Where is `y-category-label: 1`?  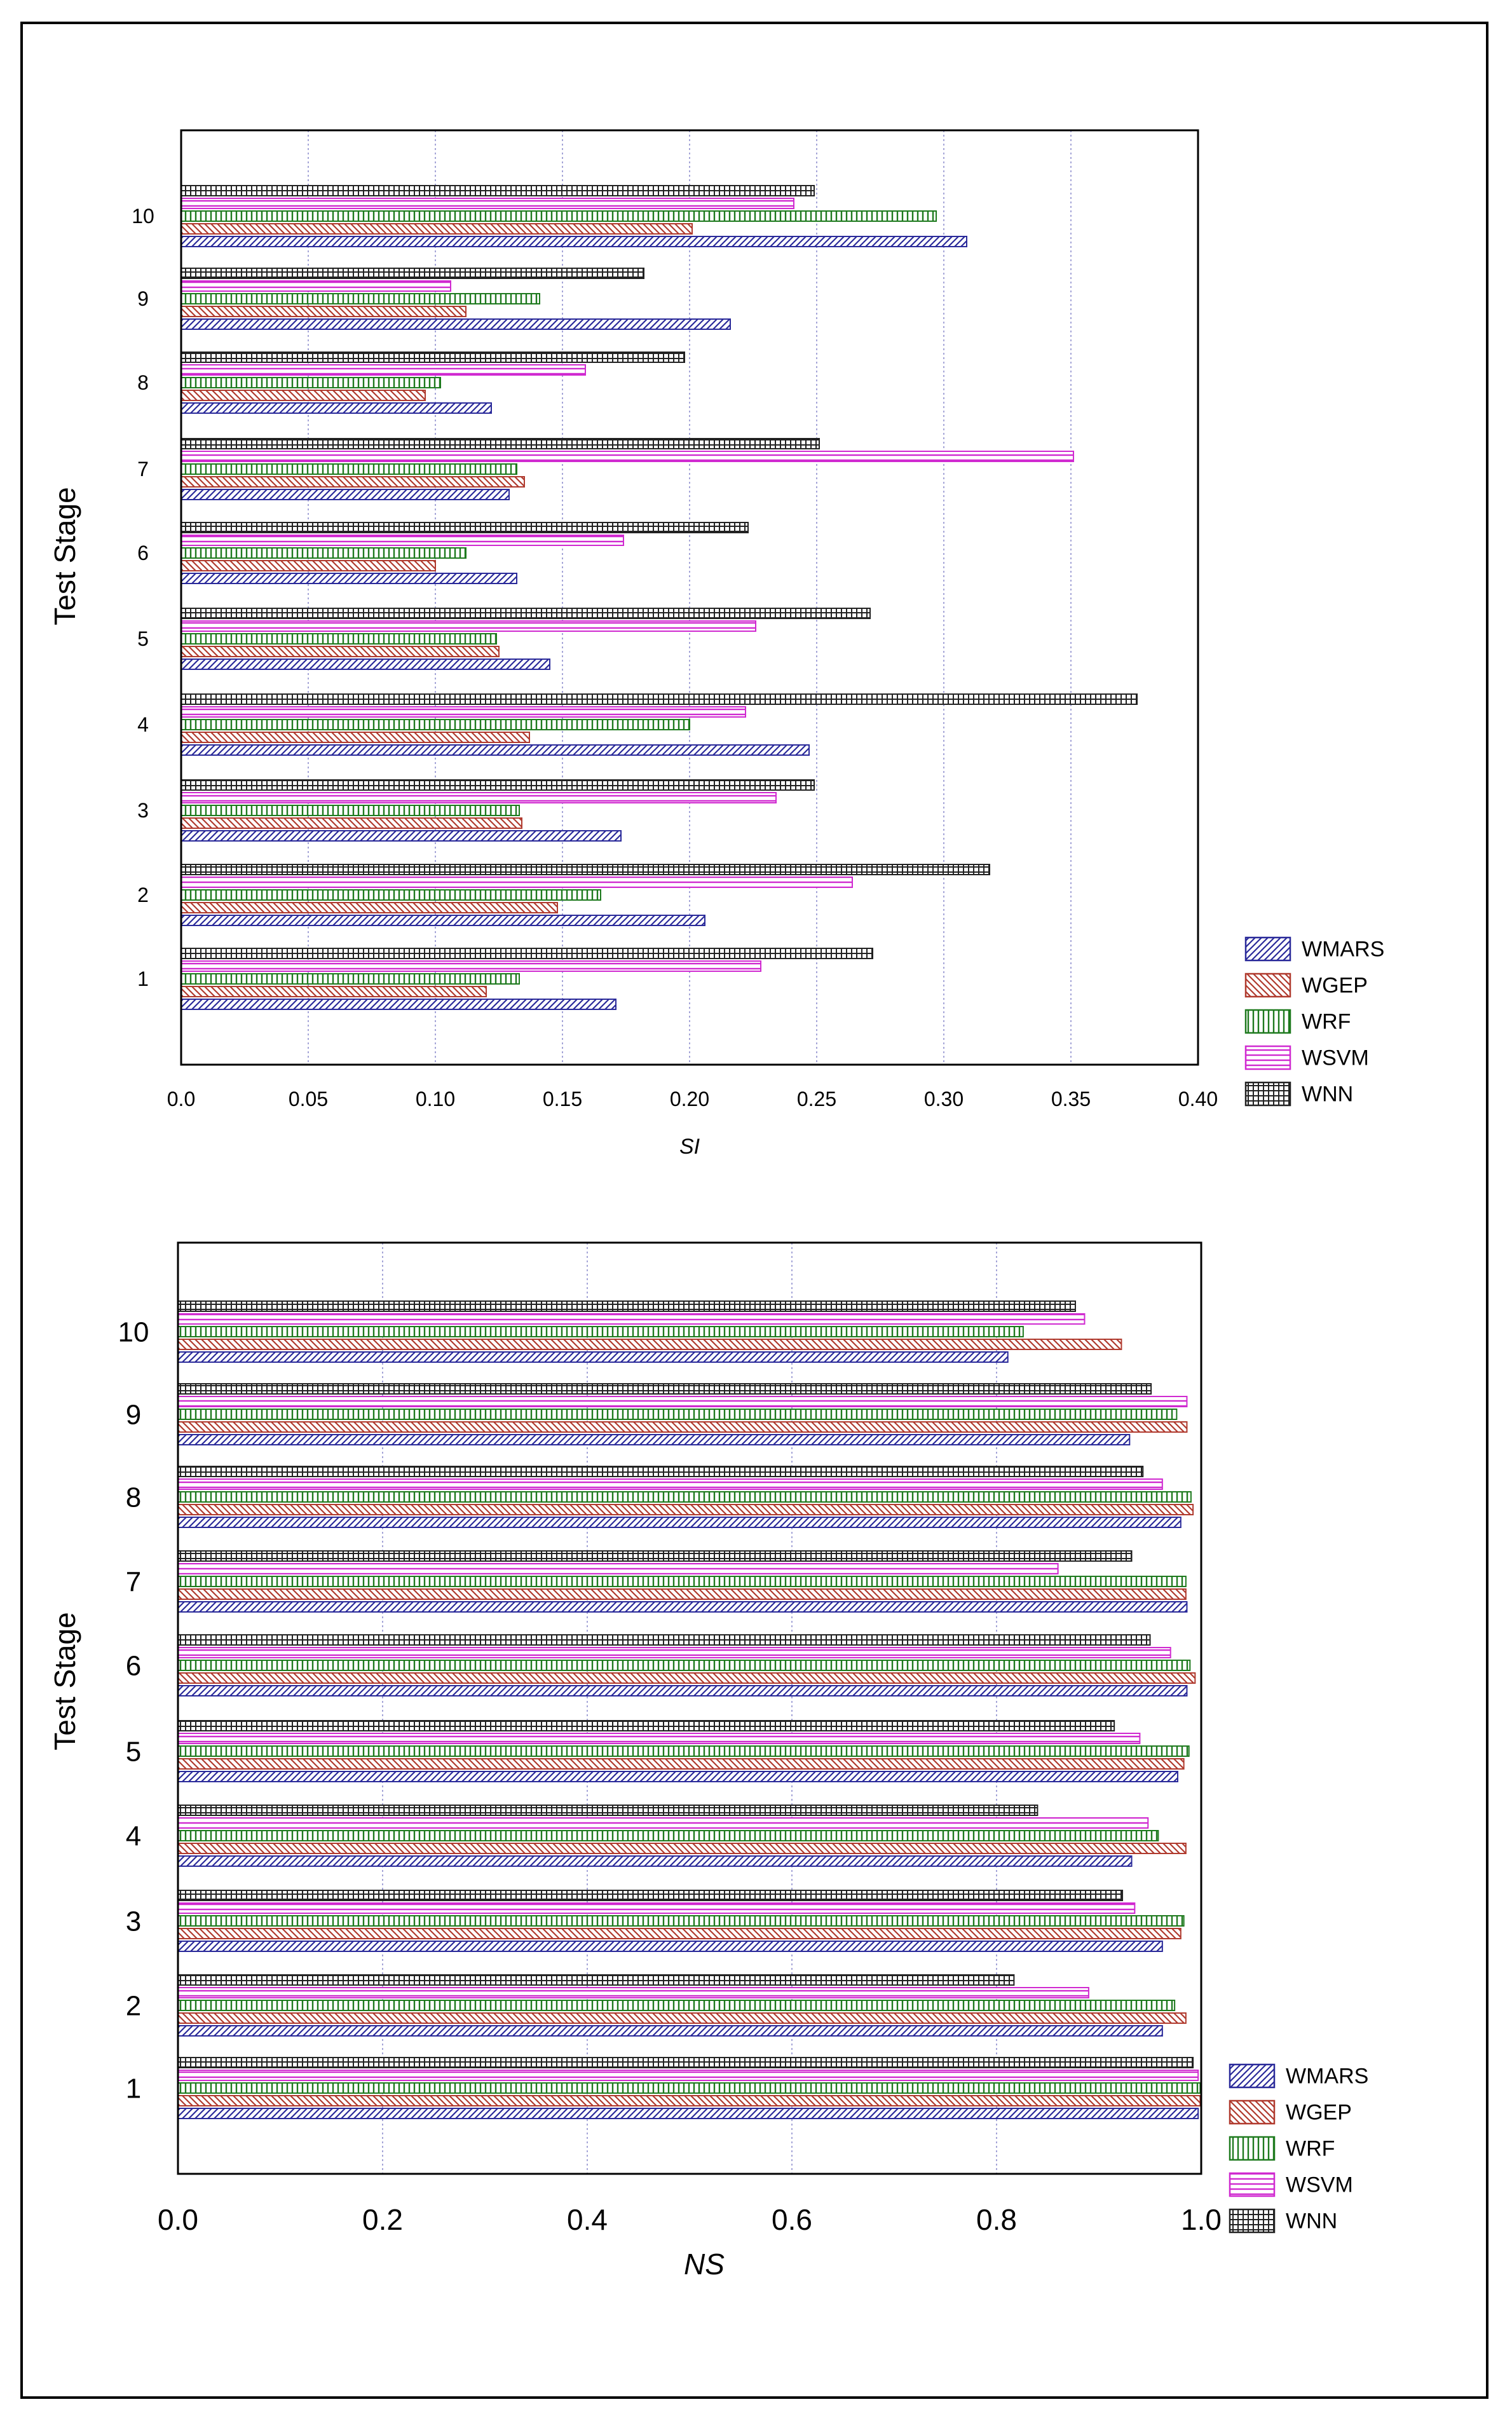
y-category-label: 1 is located at coordinates (143, 978).